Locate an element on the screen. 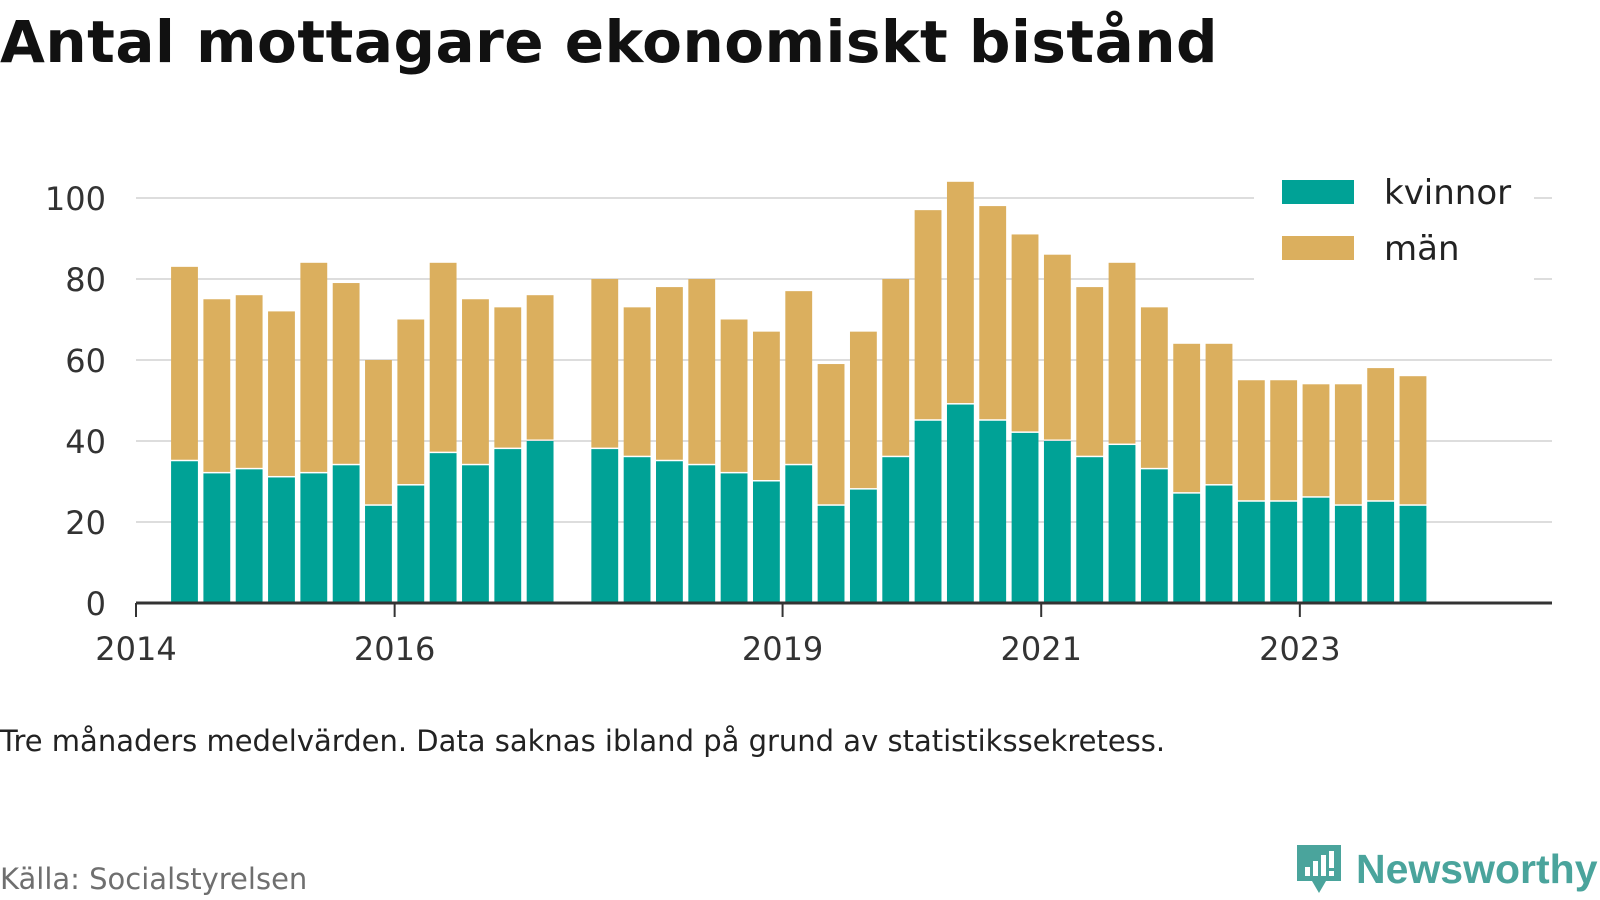 This screenshot has width=1600, height=900. x-tick-label: 2023 is located at coordinates (1299, 649).